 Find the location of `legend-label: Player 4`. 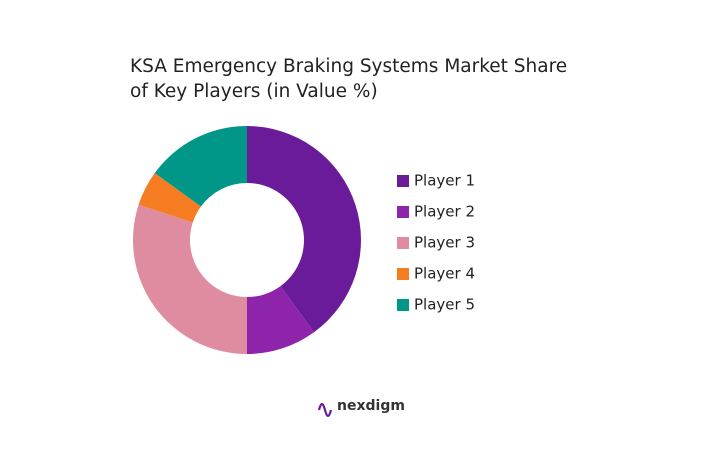

legend-label: Player 4 is located at coordinates (444, 274).